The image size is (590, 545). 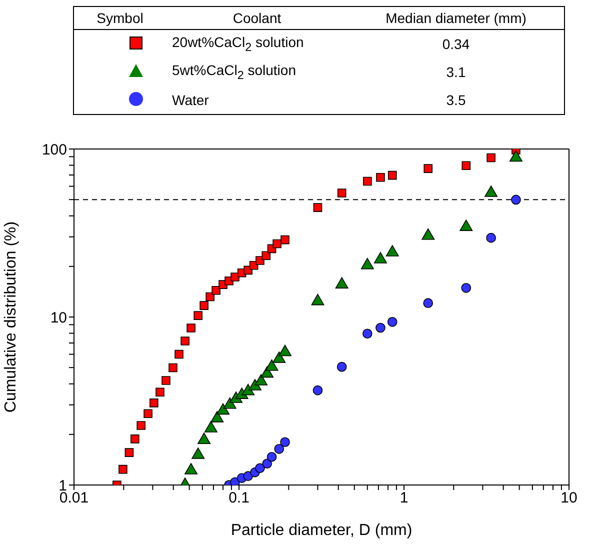 What do you see at coordinates (120, 18) in the screenshot?
I see `text: Symbol` at bounding box center [120, 18].